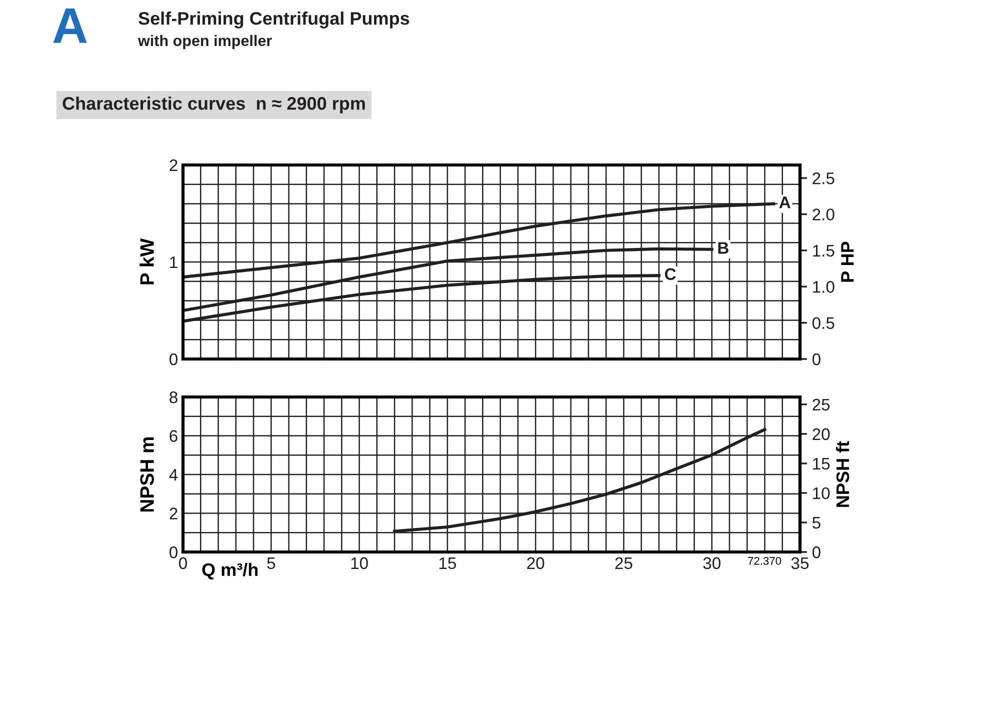  I want to click on chart-subtitle: with open impeller, so click(205, 42).